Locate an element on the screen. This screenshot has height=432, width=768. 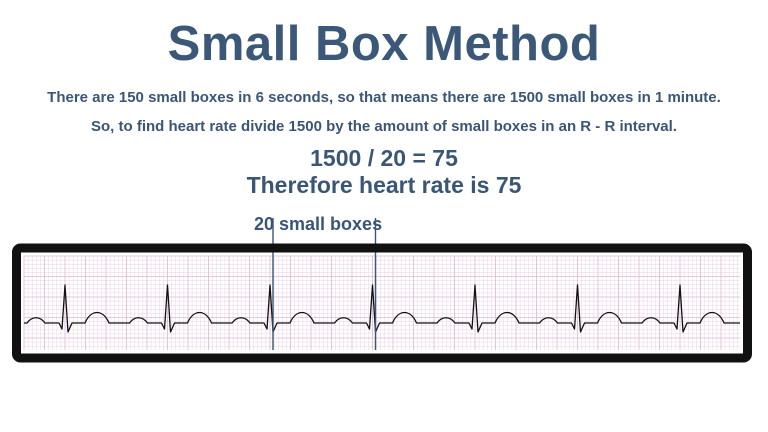
calculation-equation: 1500 / 20 = 75 is located at coordinates (384, 158).